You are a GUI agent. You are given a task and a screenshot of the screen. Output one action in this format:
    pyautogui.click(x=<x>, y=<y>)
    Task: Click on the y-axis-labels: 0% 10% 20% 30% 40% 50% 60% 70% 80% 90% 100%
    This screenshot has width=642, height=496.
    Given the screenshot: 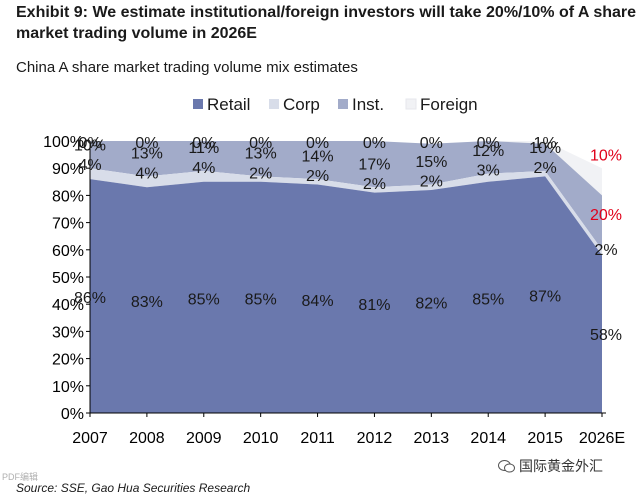 What is the action you would take?
    pyautogui.click(x=63, y=278)
    